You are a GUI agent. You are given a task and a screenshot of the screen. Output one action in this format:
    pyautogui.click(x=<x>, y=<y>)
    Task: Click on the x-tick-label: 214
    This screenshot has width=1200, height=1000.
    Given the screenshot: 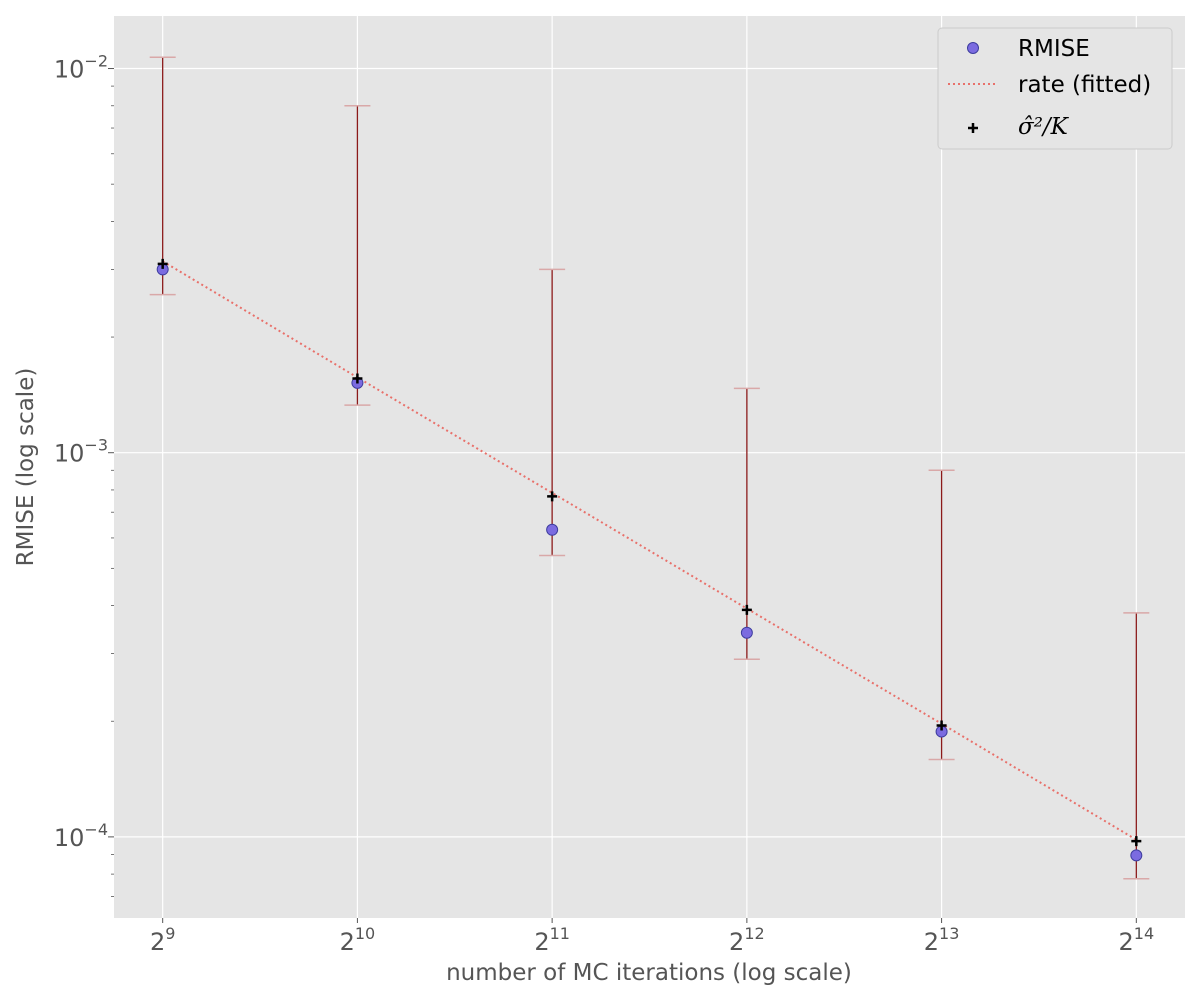 What is the action you would take?
    pyautogui.click(x=1136, y=940)
    